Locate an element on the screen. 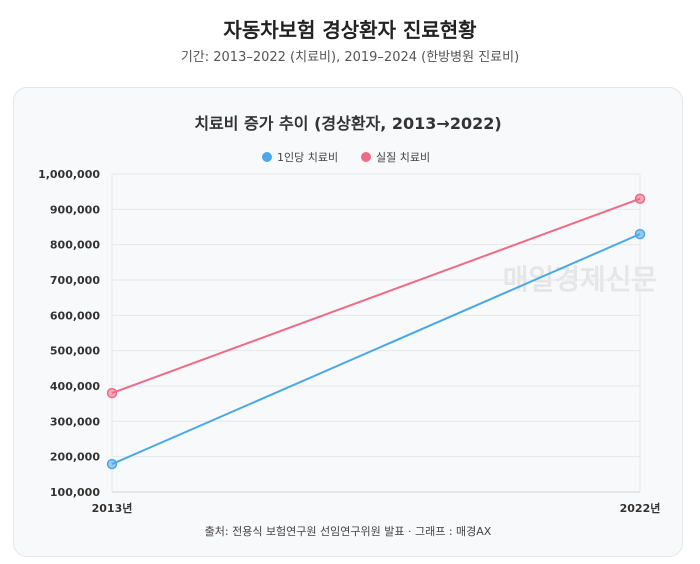 The width and height of the screenshot is (700, 564). legend-label-real: 실질 치료비 is located at coordinates (403, 157).